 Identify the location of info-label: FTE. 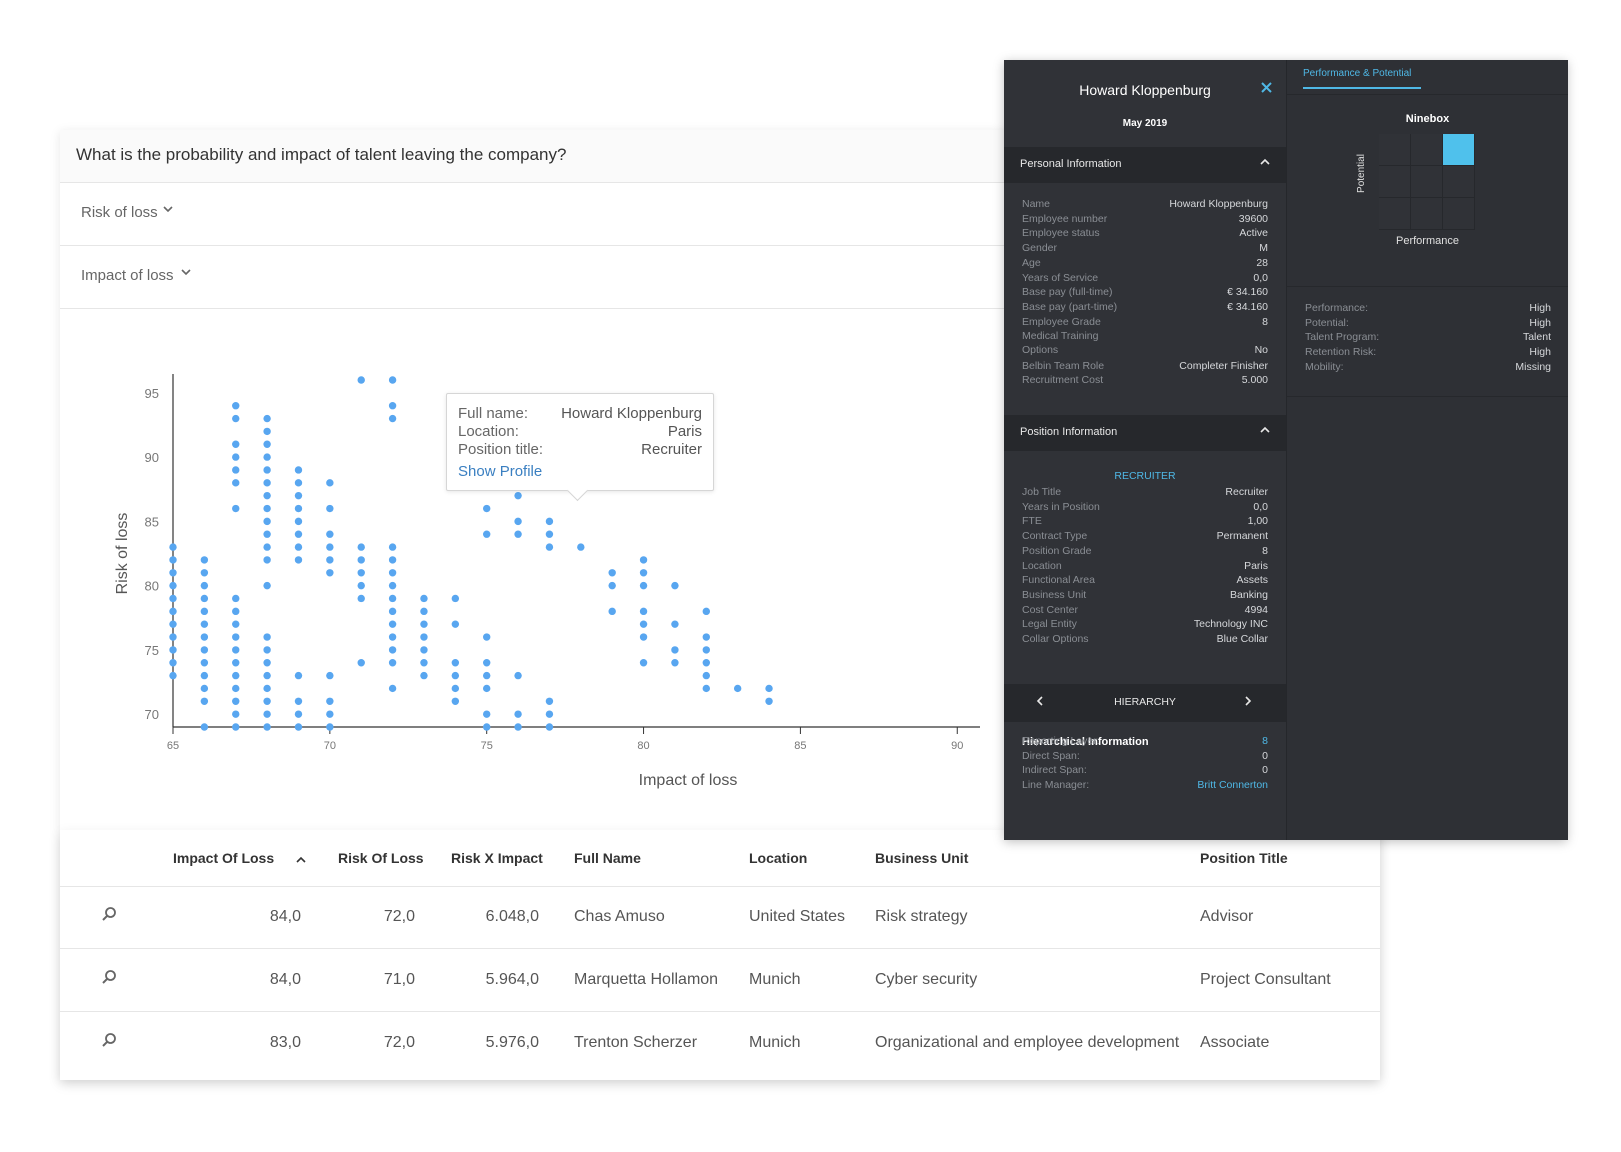
(1032, 521).